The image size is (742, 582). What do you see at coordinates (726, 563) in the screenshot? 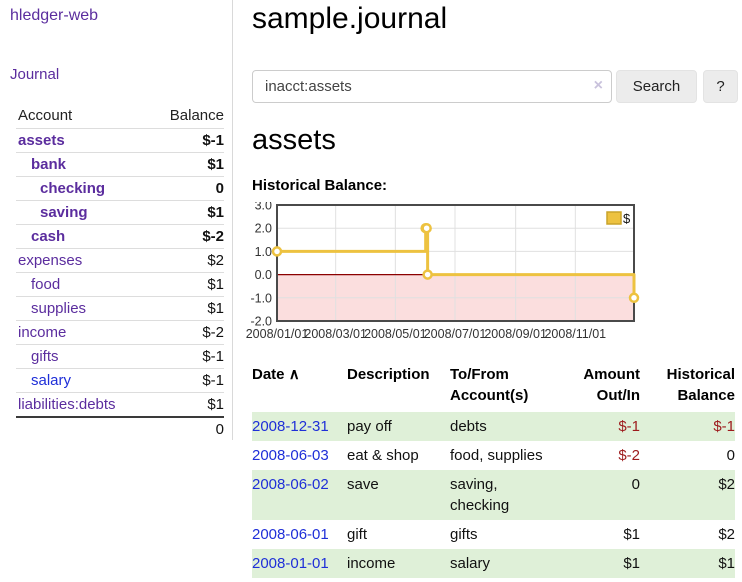
I see `transaction-balance: $1` at bounding box center [726, 563].